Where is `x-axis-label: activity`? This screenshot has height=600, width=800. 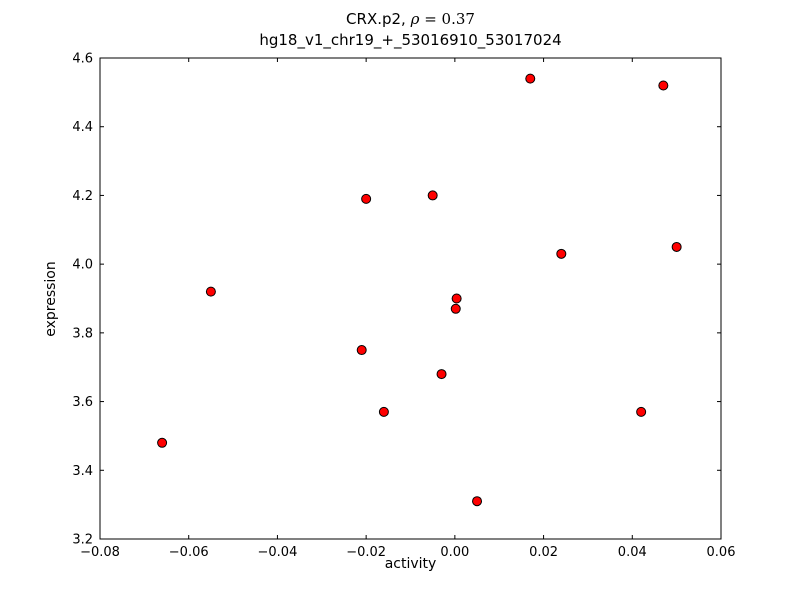
x-axis-label: activity is located at coordinates (410, 564).